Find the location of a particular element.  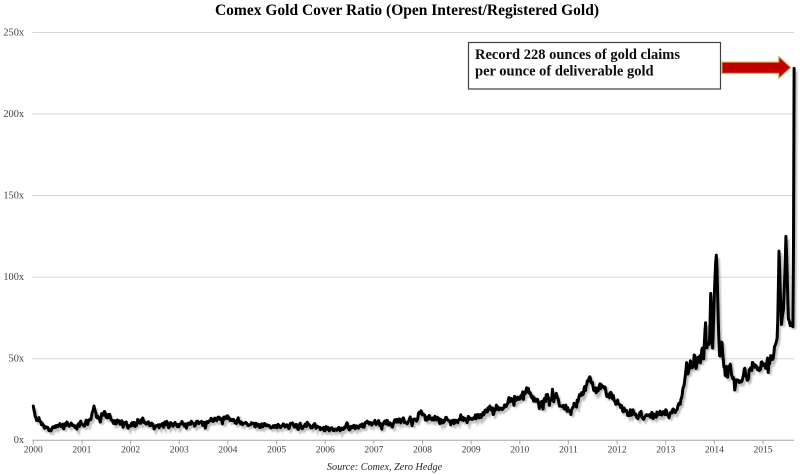

svg-text: 250x is located at coordinates (13, 33).